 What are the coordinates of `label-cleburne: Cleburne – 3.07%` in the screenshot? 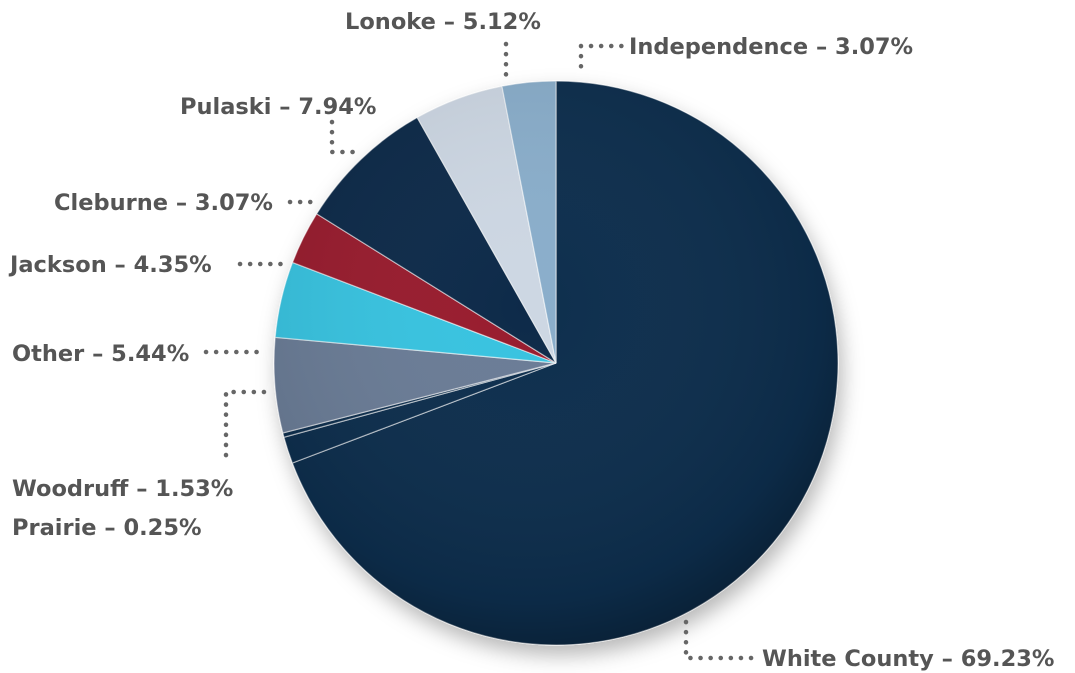 It's located at (163, 203).